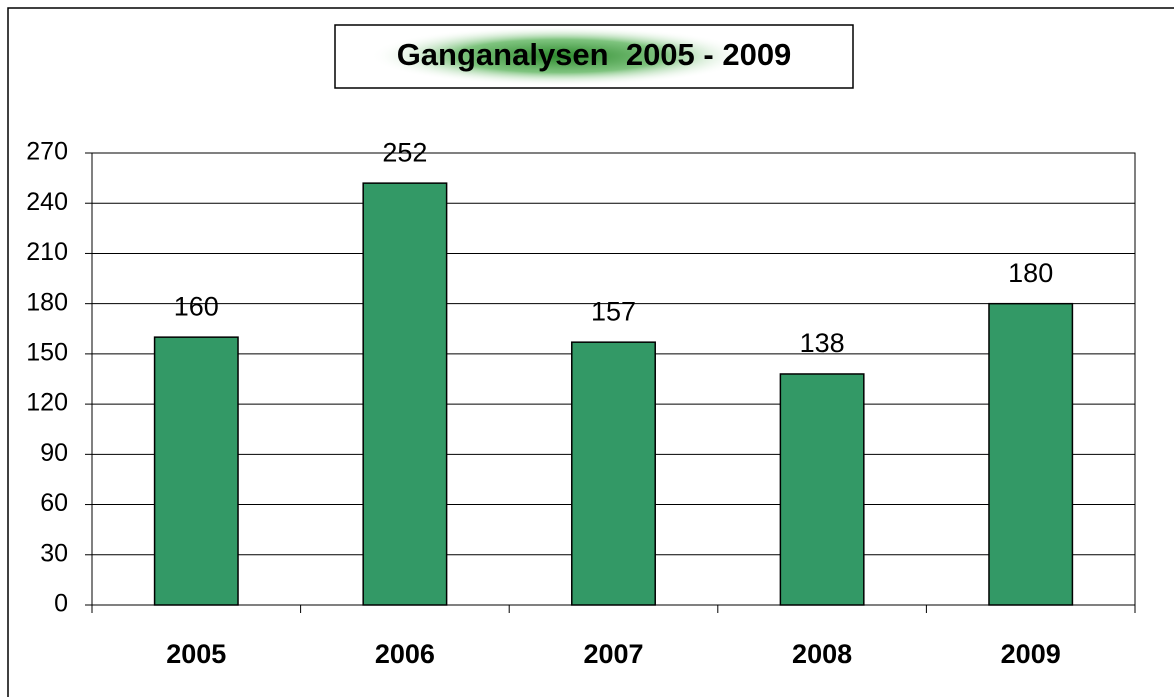 This screenshot has width=1174, height=697. I want to click on x-tick-label: 2007, so click(613, 654).